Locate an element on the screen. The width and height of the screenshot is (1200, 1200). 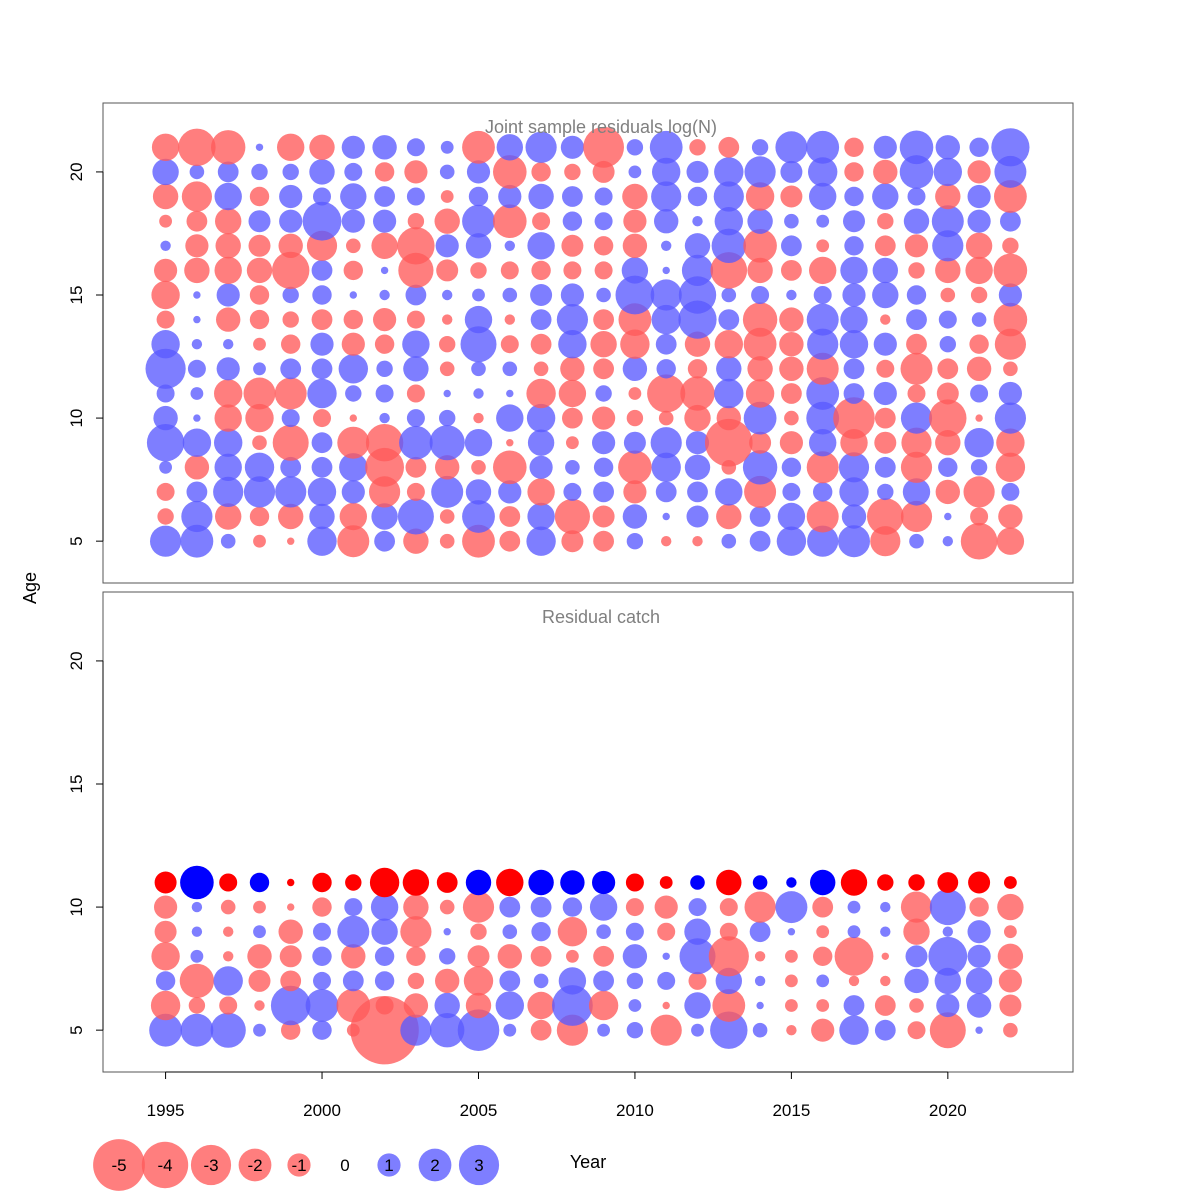
legend-label: -3 is located at coordinates (210, 1165).